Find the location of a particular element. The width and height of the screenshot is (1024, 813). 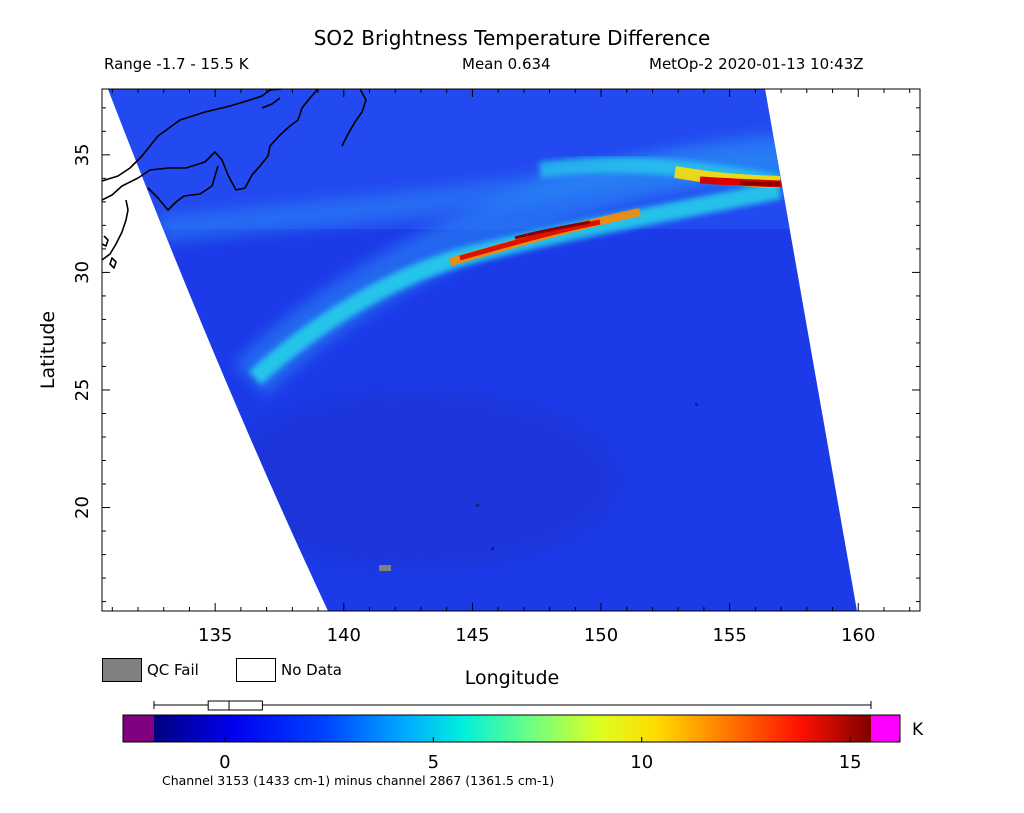

x-tick-label: 135 is located at coordinates (215, 635).